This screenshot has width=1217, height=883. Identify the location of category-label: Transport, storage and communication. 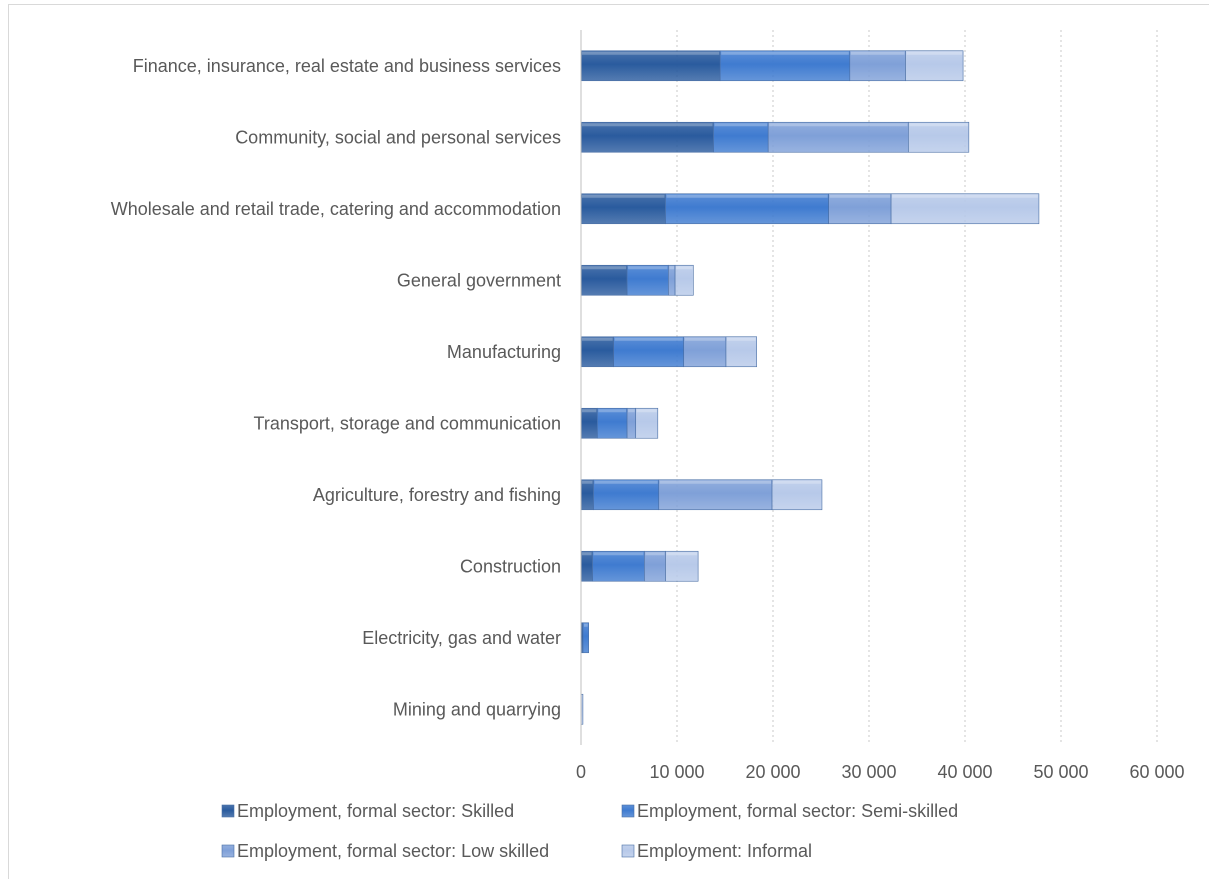
(408, 423).